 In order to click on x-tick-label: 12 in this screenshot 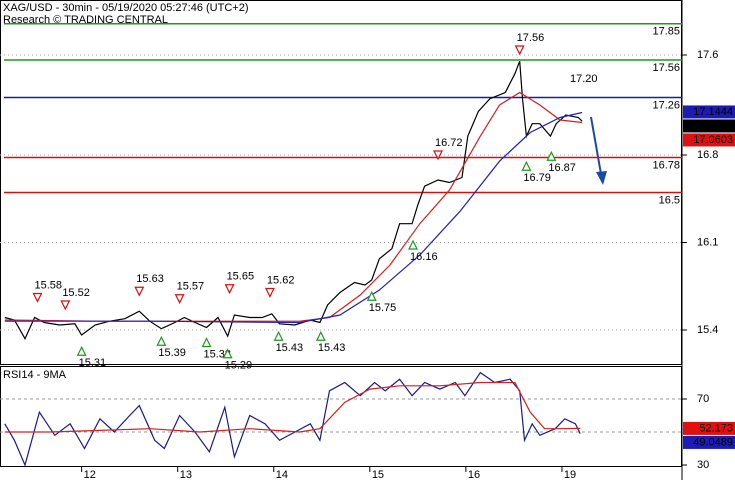, I will do `click(90, 474)`.